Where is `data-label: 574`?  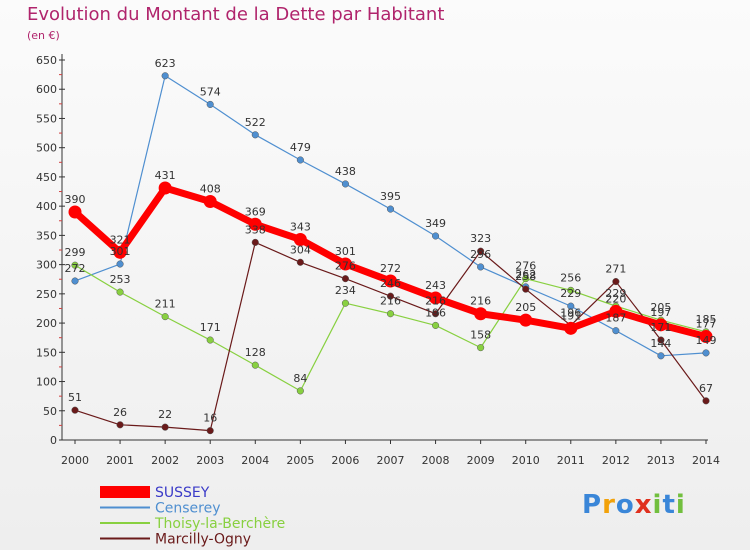
data-label: 574 is located at coordinates (210, 91).